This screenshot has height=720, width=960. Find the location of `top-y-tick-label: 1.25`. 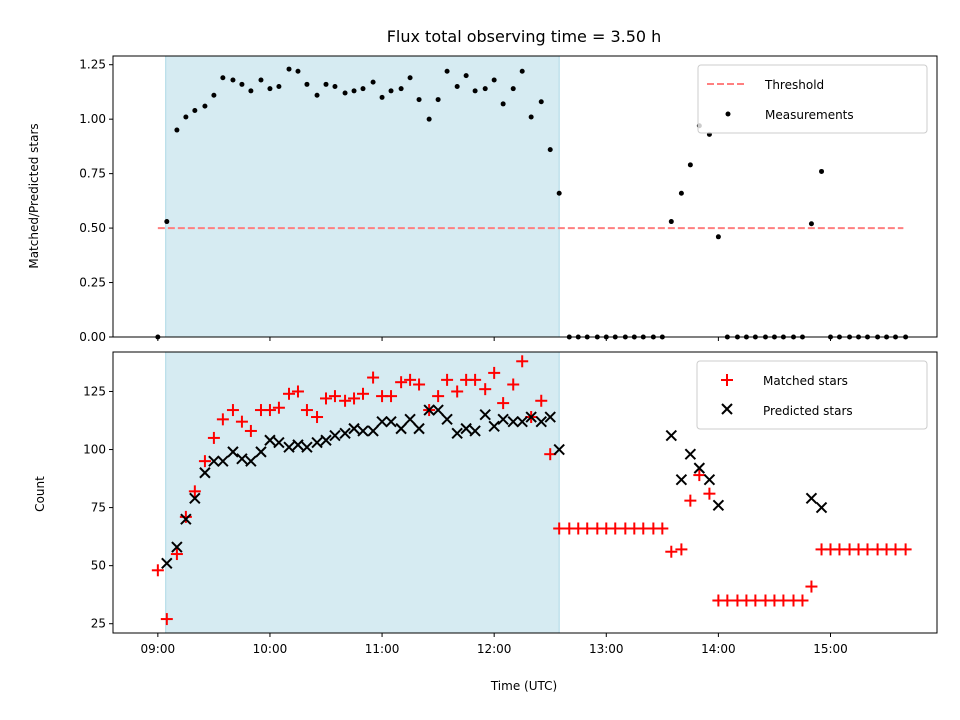

top-y-tick-label: 1.25 is located at coordinates (92, 65).